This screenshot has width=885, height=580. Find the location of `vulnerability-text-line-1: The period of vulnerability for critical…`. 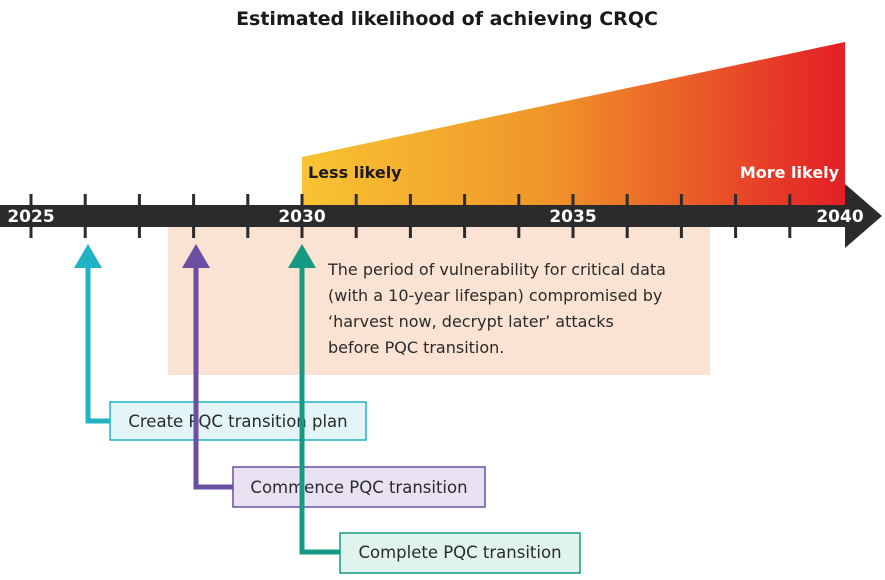

vulnerability-text-line-1: The period of vulnerability for critical… is located at coordinates (496, 269).